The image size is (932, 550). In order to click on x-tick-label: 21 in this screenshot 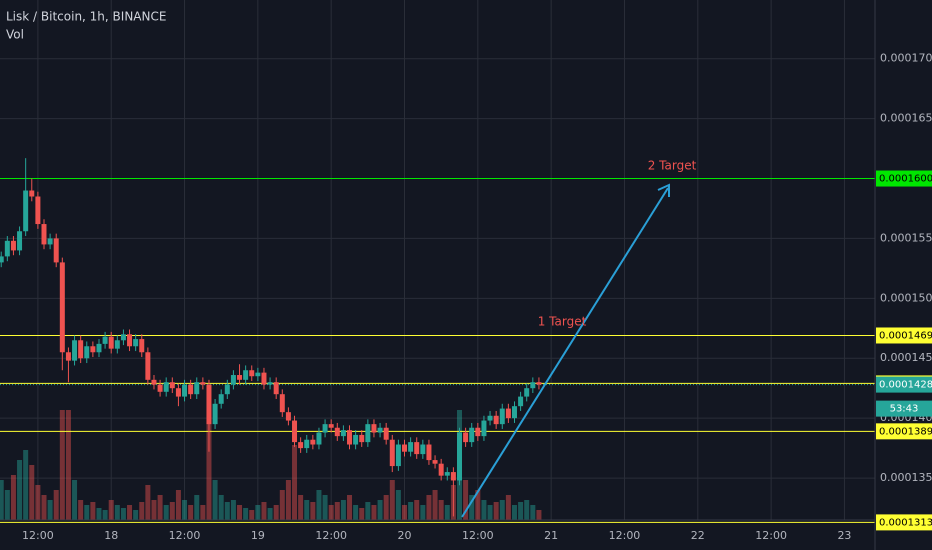, I will do `click(551, 535)`.